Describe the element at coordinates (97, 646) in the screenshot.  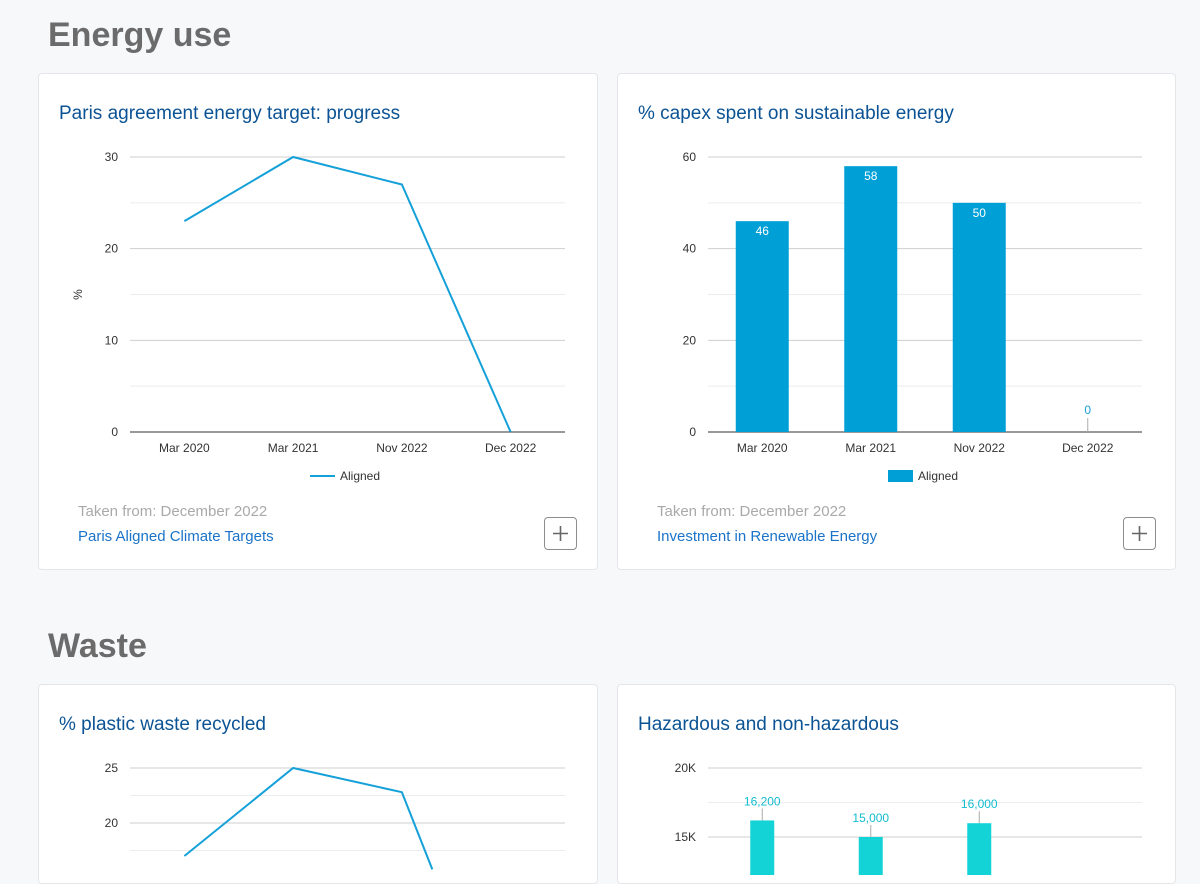
I see `waste-section-title: Waste` at that location.